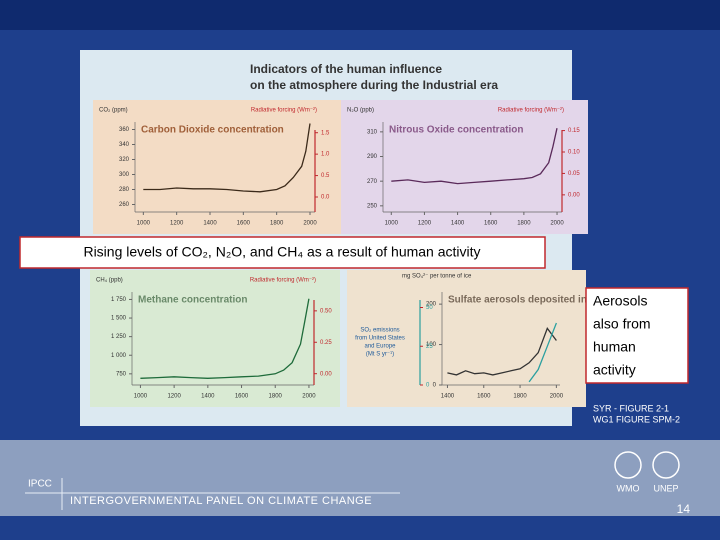 The width and height of the screenshot is (720, 545). Describe the element at coordinates (380, 339) in the screenshot. I see `y2-axis-label: from United States` at that location.